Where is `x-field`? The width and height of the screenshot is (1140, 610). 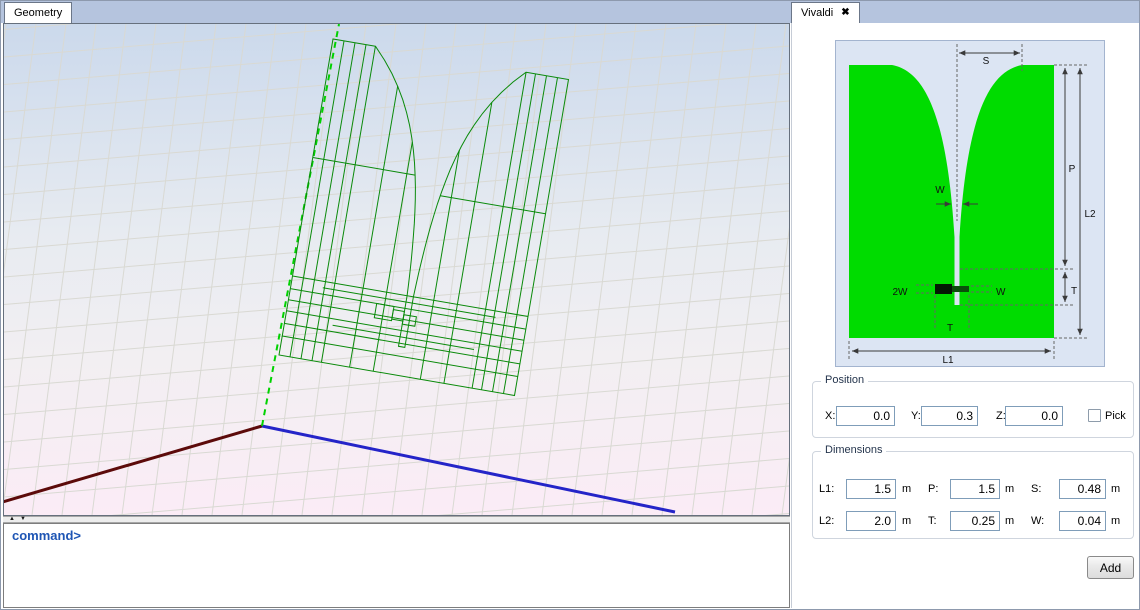
x-field is located at coordinates (865, 416).